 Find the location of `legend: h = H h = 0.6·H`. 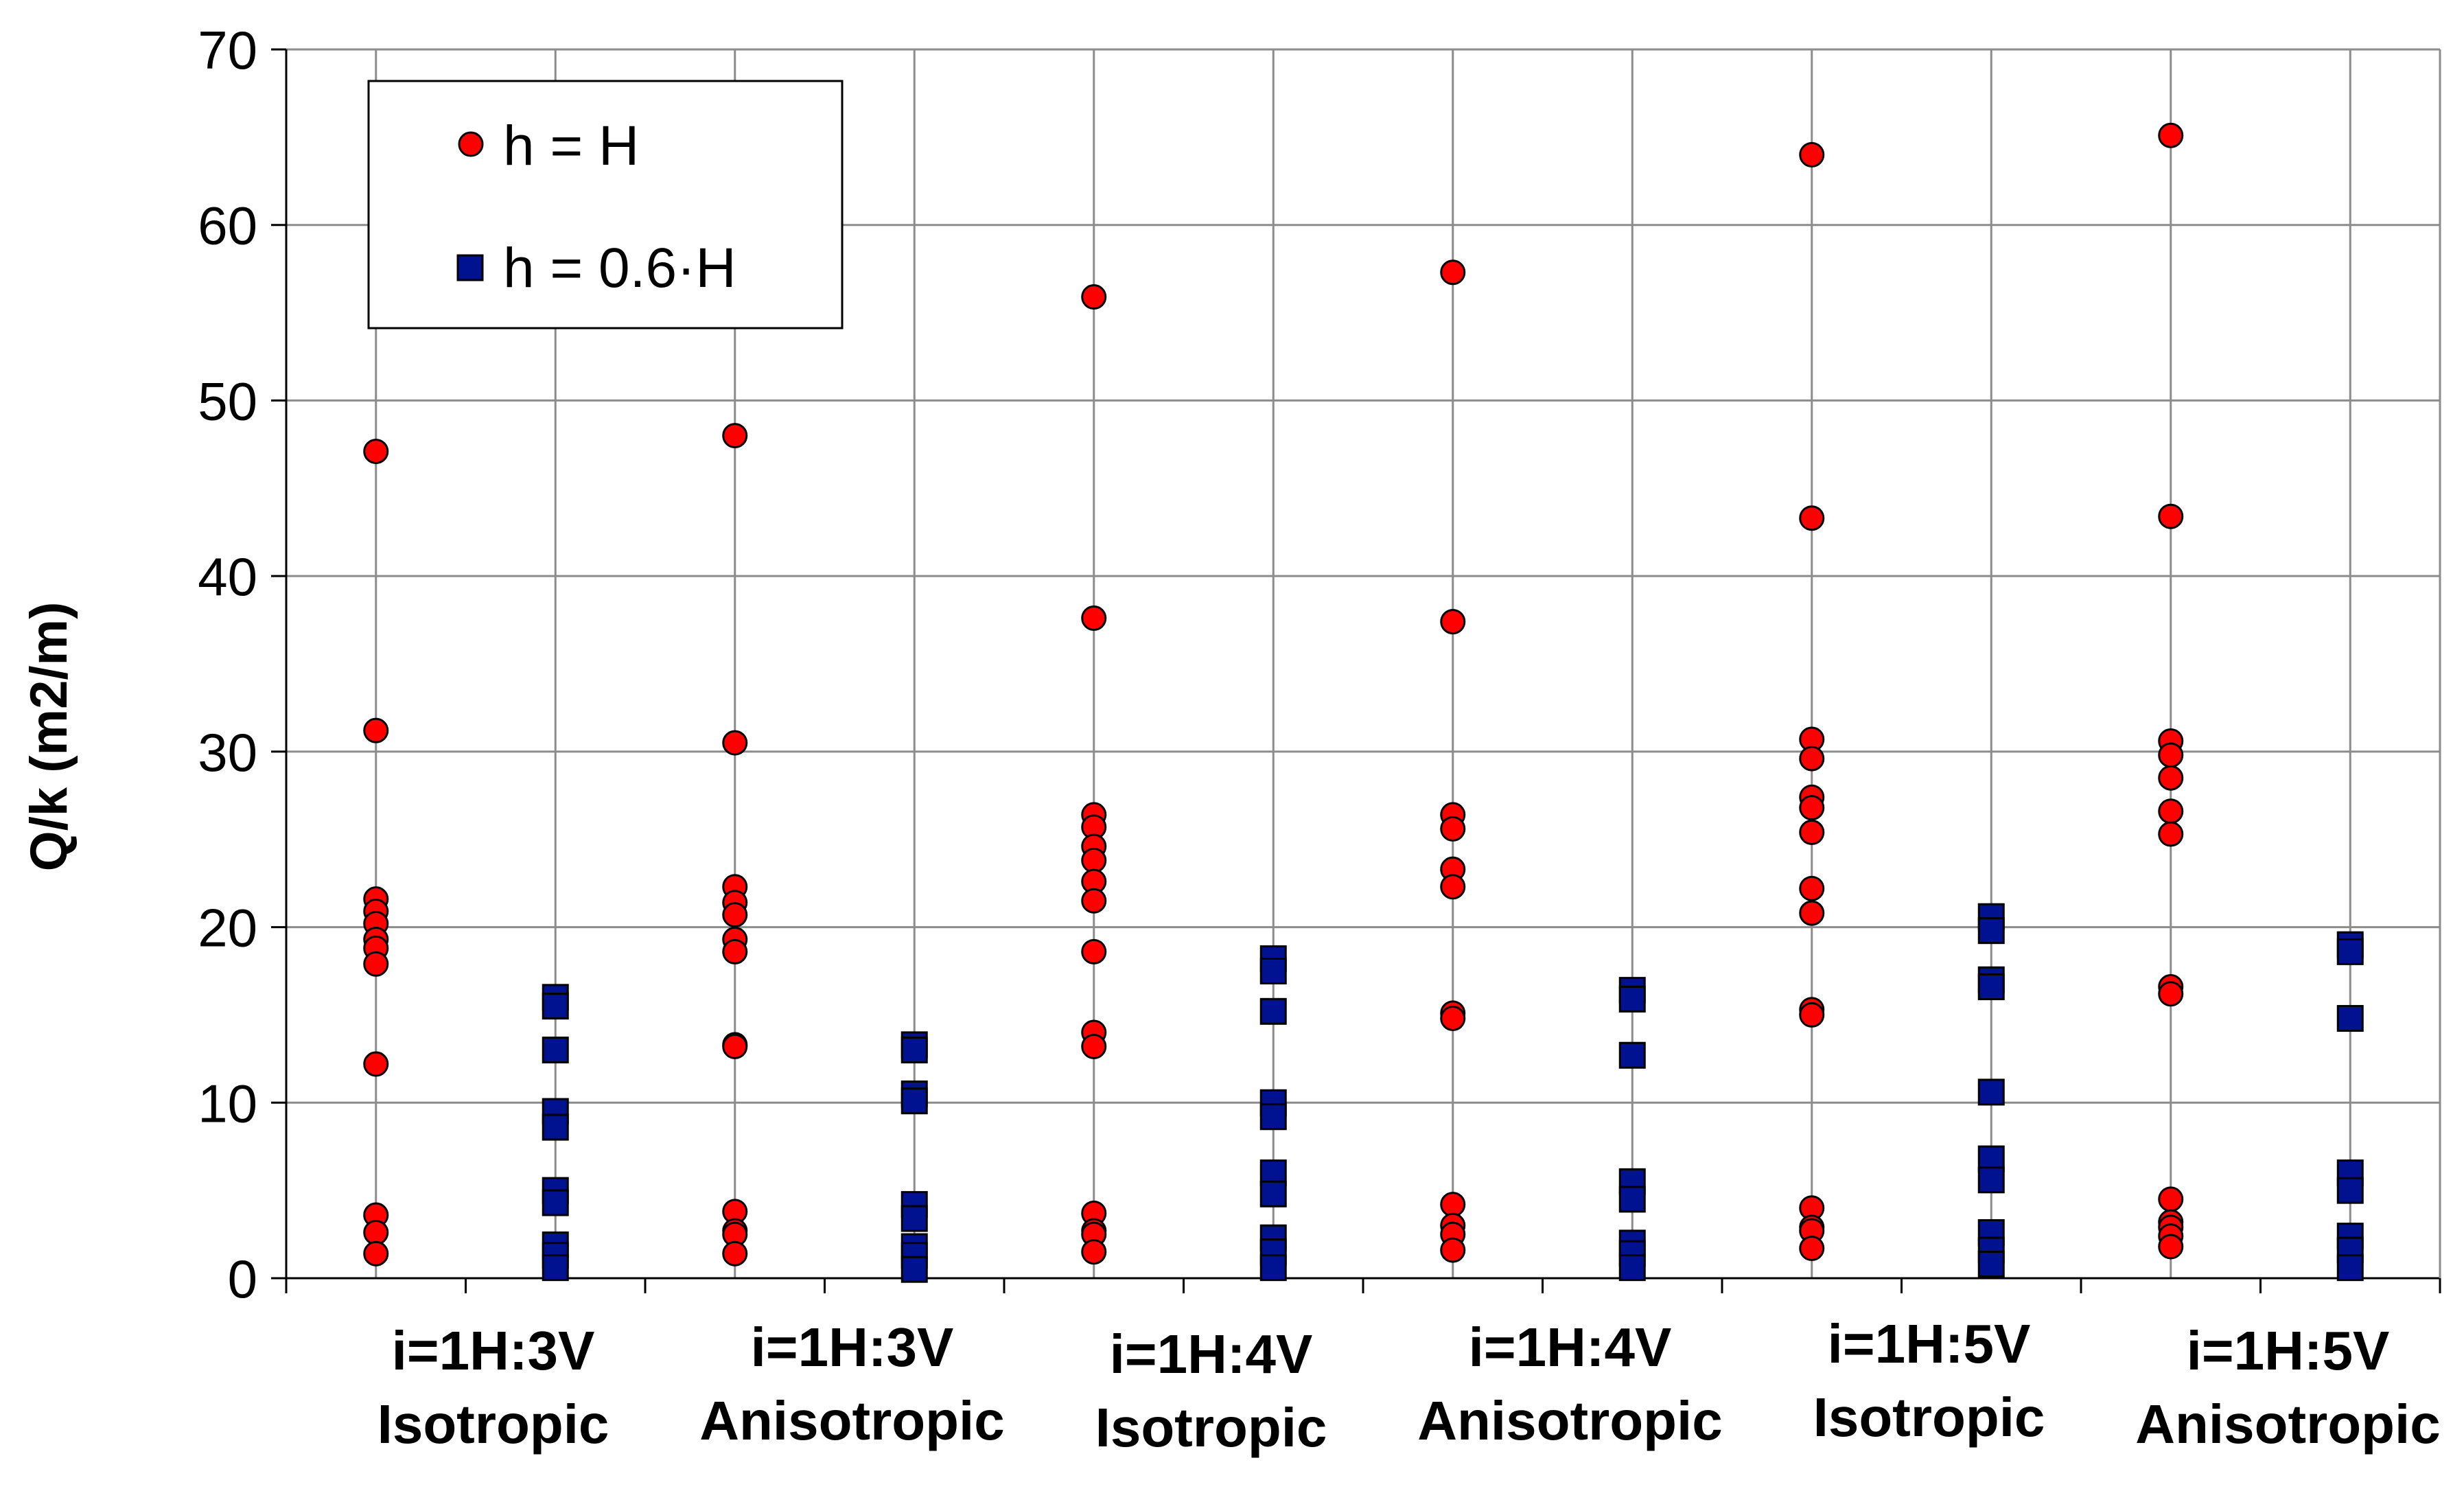

legend: h = H h = 0.6·H is located at coordinates (605, 205).